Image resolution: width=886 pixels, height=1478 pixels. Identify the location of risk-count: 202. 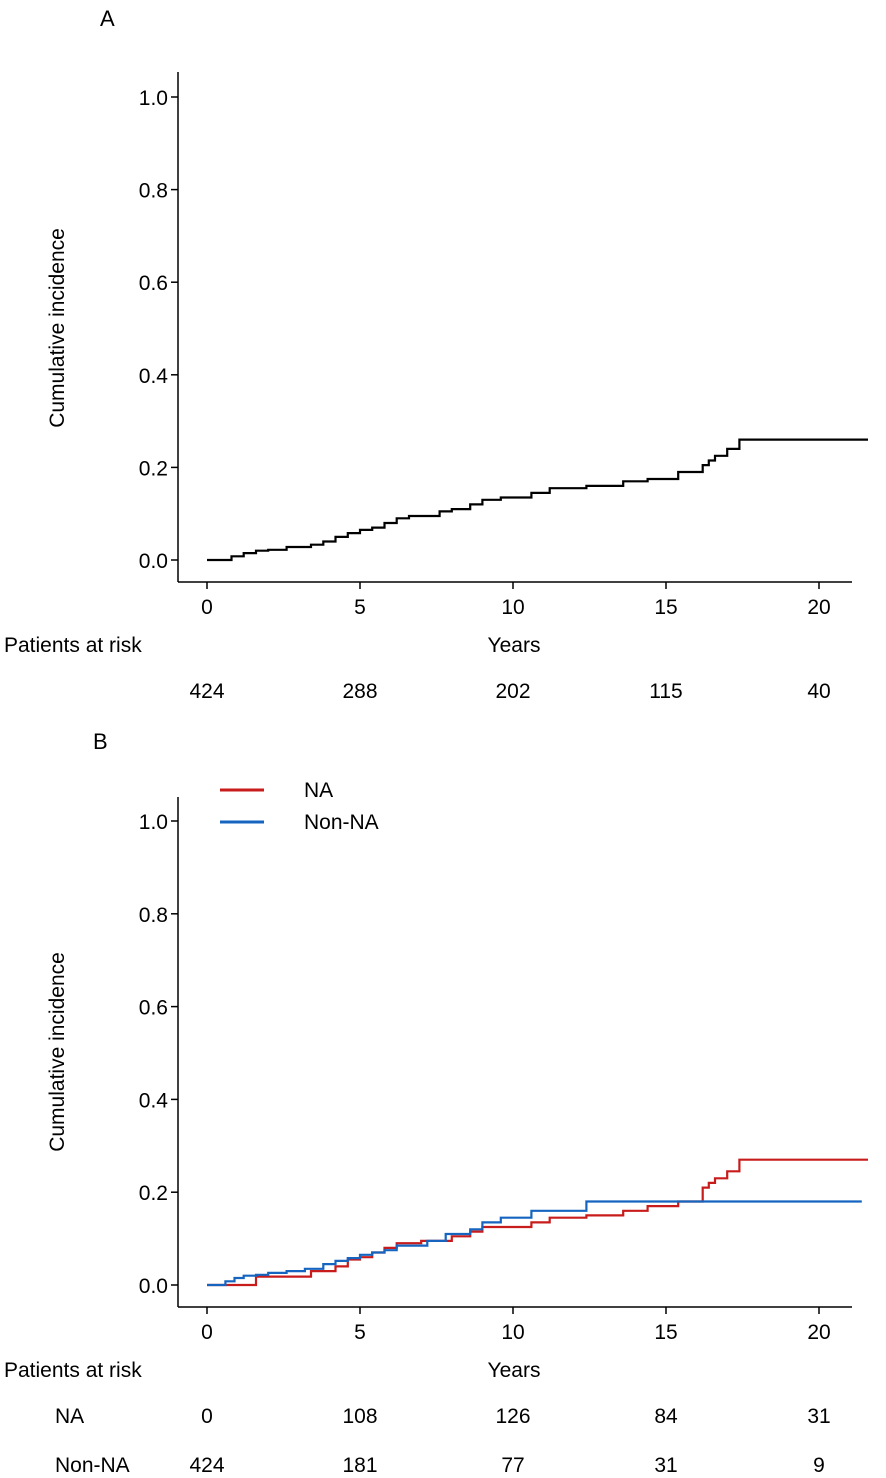
(512, 691).